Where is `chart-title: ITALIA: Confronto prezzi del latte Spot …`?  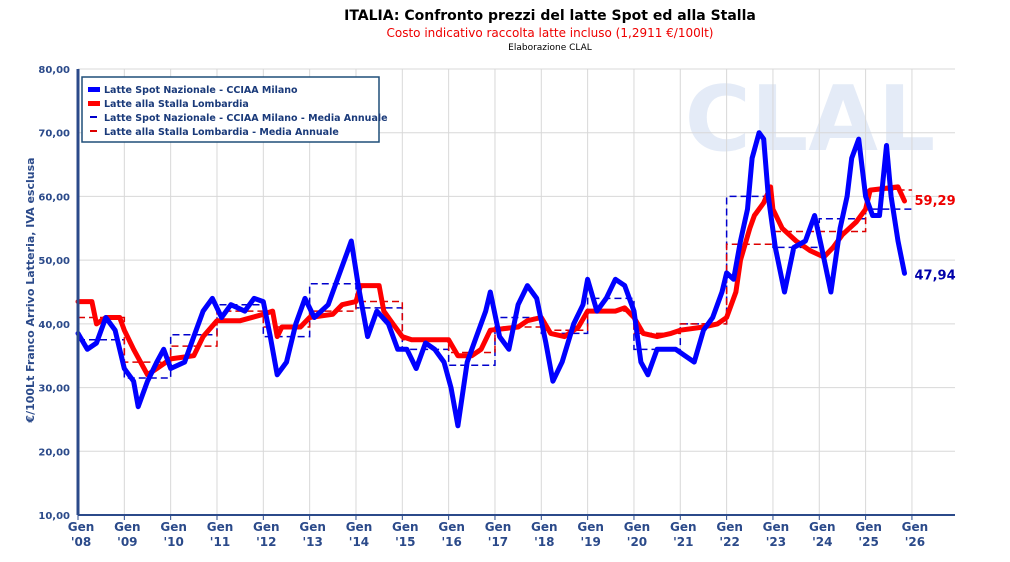 chart-title: ITALIA: Confronto prezzi del latte Spot … is located at coordinates (550, 16).